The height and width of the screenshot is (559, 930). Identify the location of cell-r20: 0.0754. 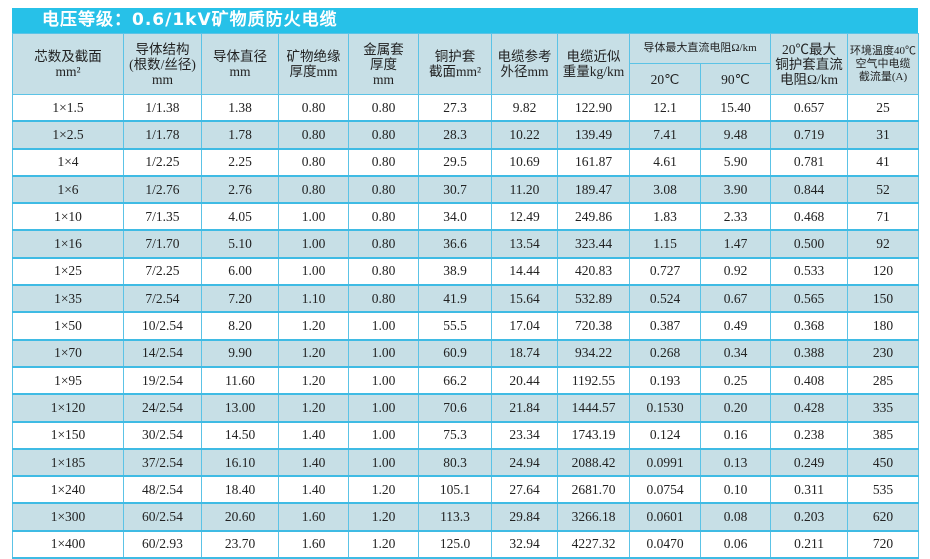
(665, 489).